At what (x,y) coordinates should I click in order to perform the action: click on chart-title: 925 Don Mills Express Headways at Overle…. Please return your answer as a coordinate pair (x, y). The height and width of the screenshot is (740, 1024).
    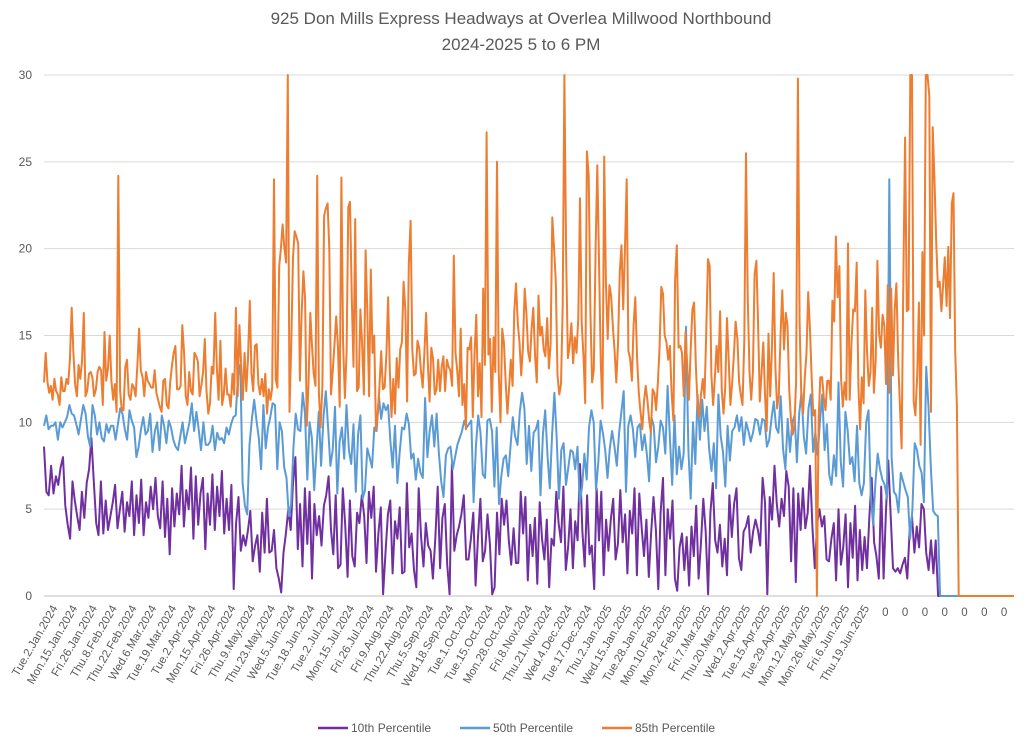
    Looking at the image, I should click on (521, 18).